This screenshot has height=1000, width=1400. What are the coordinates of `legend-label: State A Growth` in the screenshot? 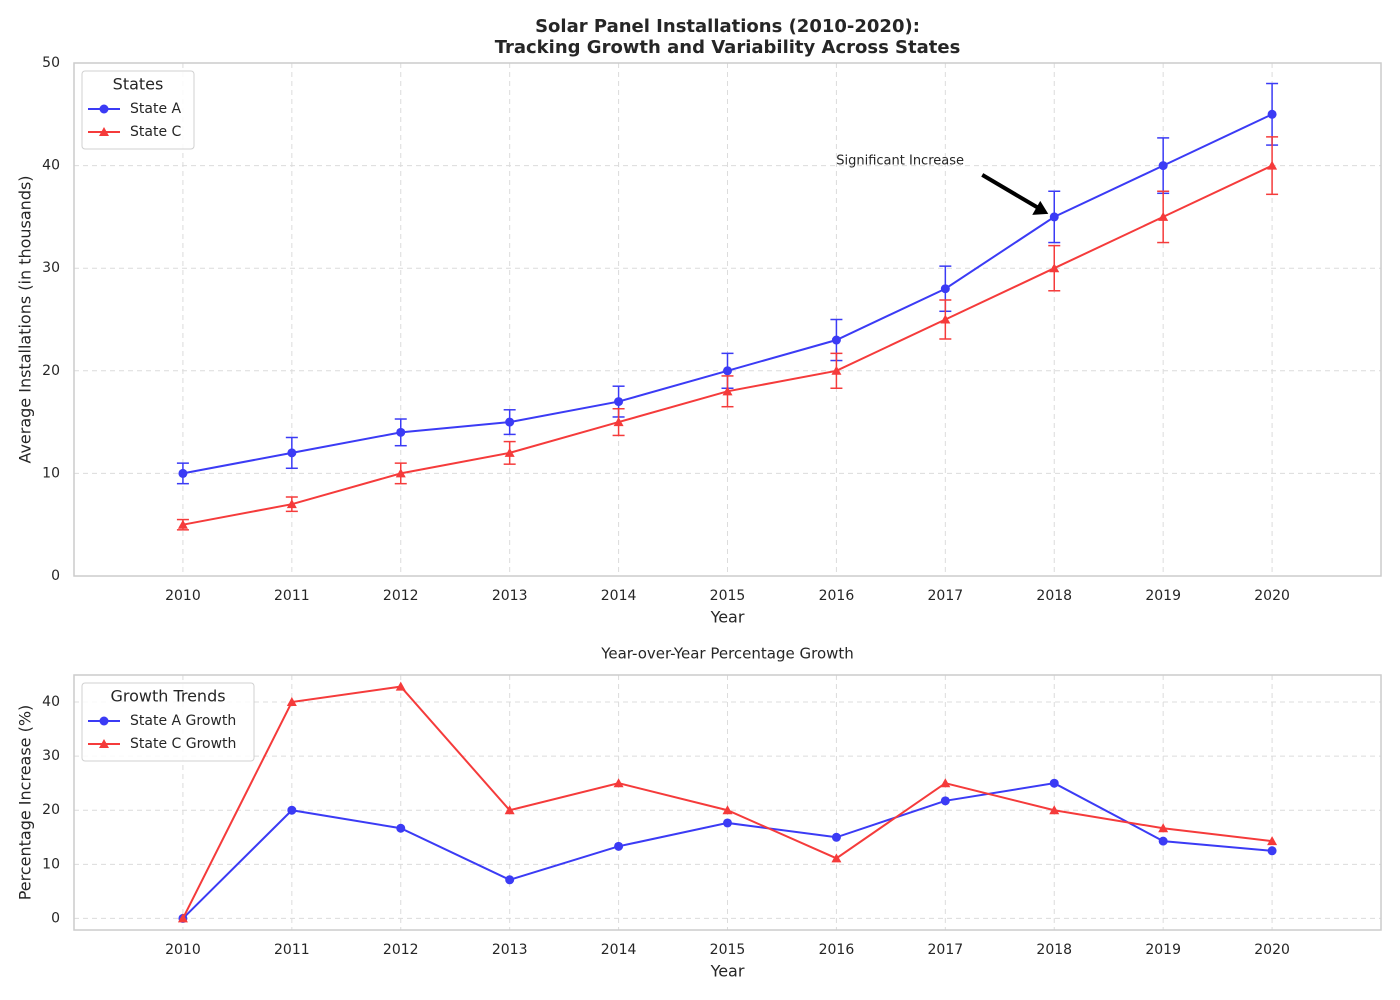 It's located at (183, 721).